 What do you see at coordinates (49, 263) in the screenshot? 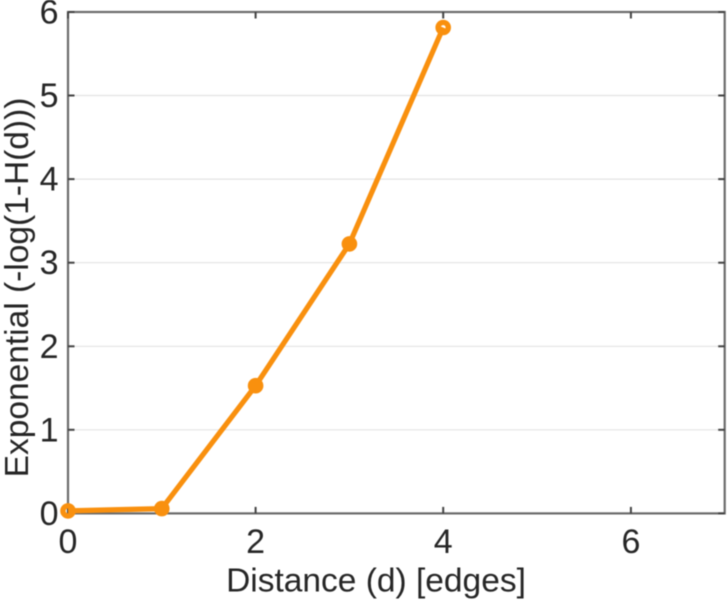
I see `svg-text: 3` at bounding box center [49, 263].